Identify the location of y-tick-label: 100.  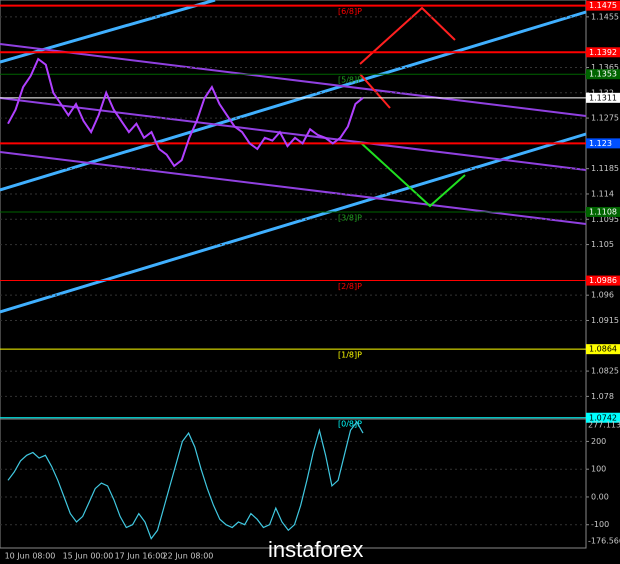
(598, 469).